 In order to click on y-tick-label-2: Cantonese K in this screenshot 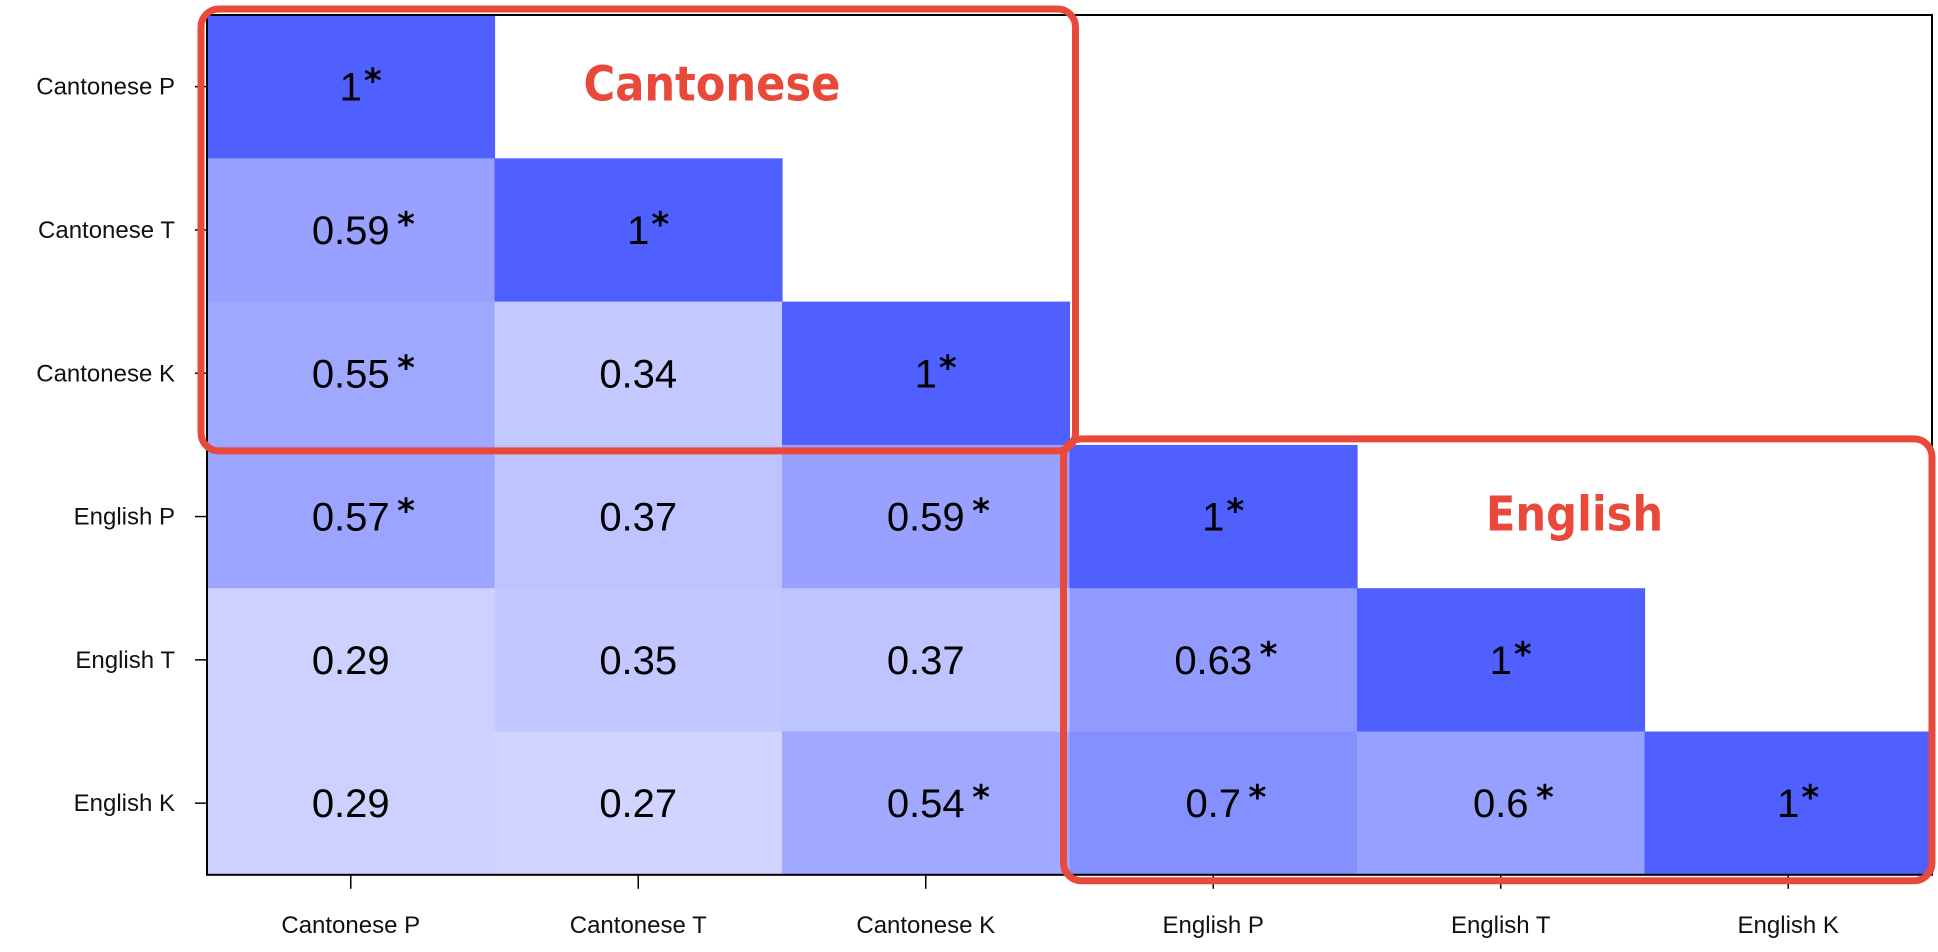, I will do `click(105, 373)`.